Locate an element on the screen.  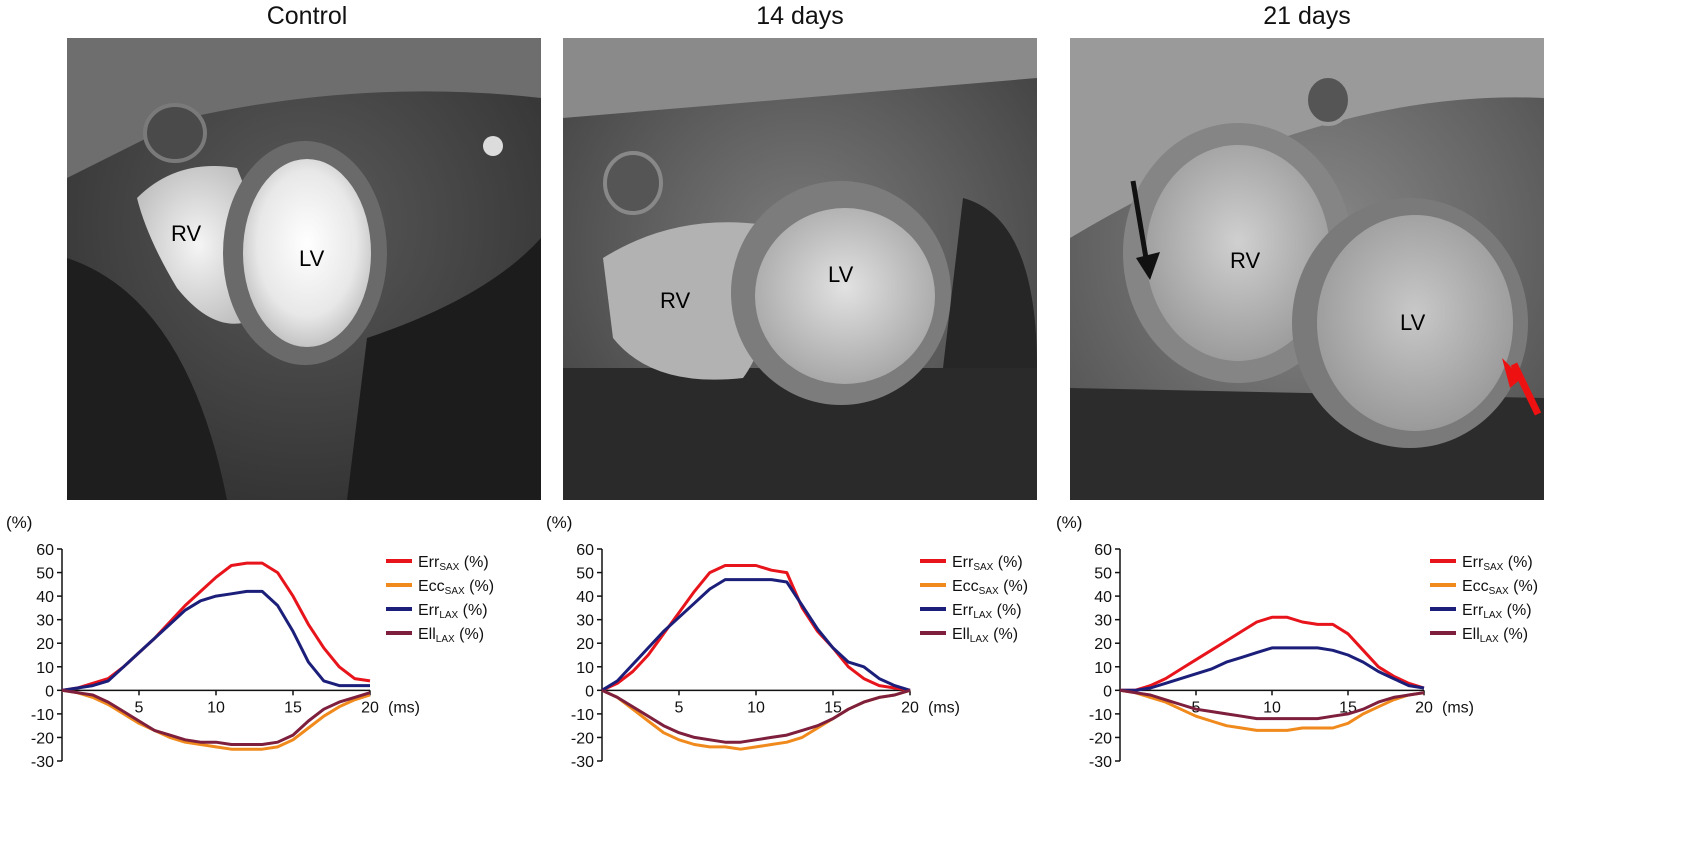
arrow-overlay is located at coordinates (1336, 298).